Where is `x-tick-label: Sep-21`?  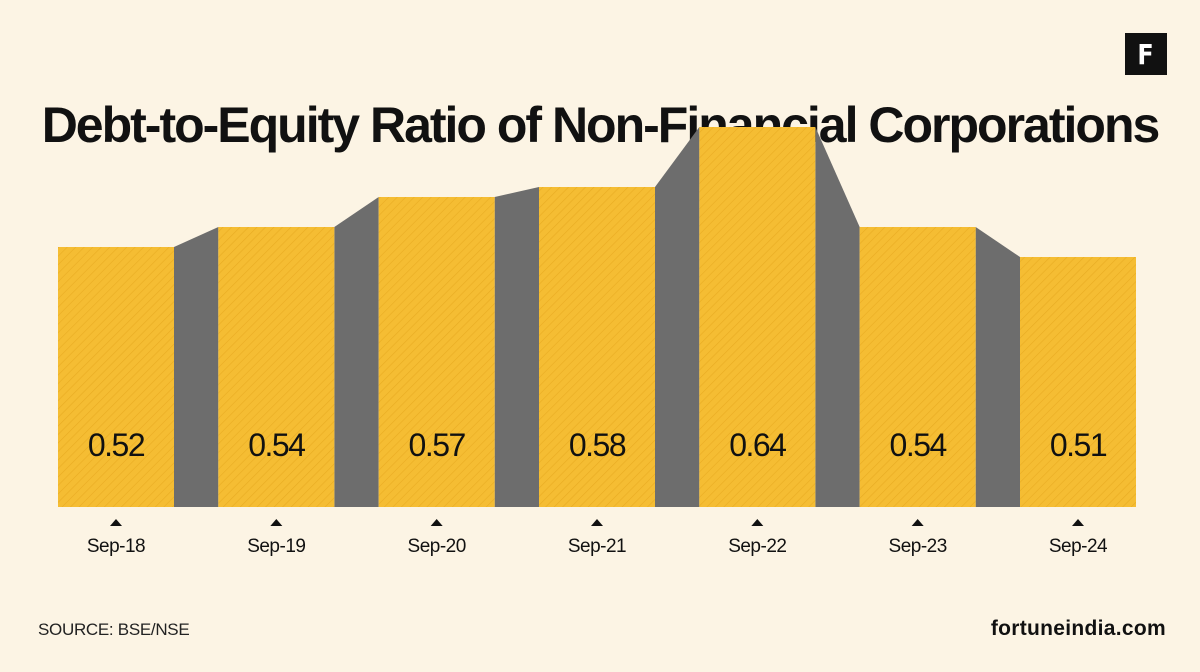
x-tick-label: Sep-21 is located at coordinates (597, 546).